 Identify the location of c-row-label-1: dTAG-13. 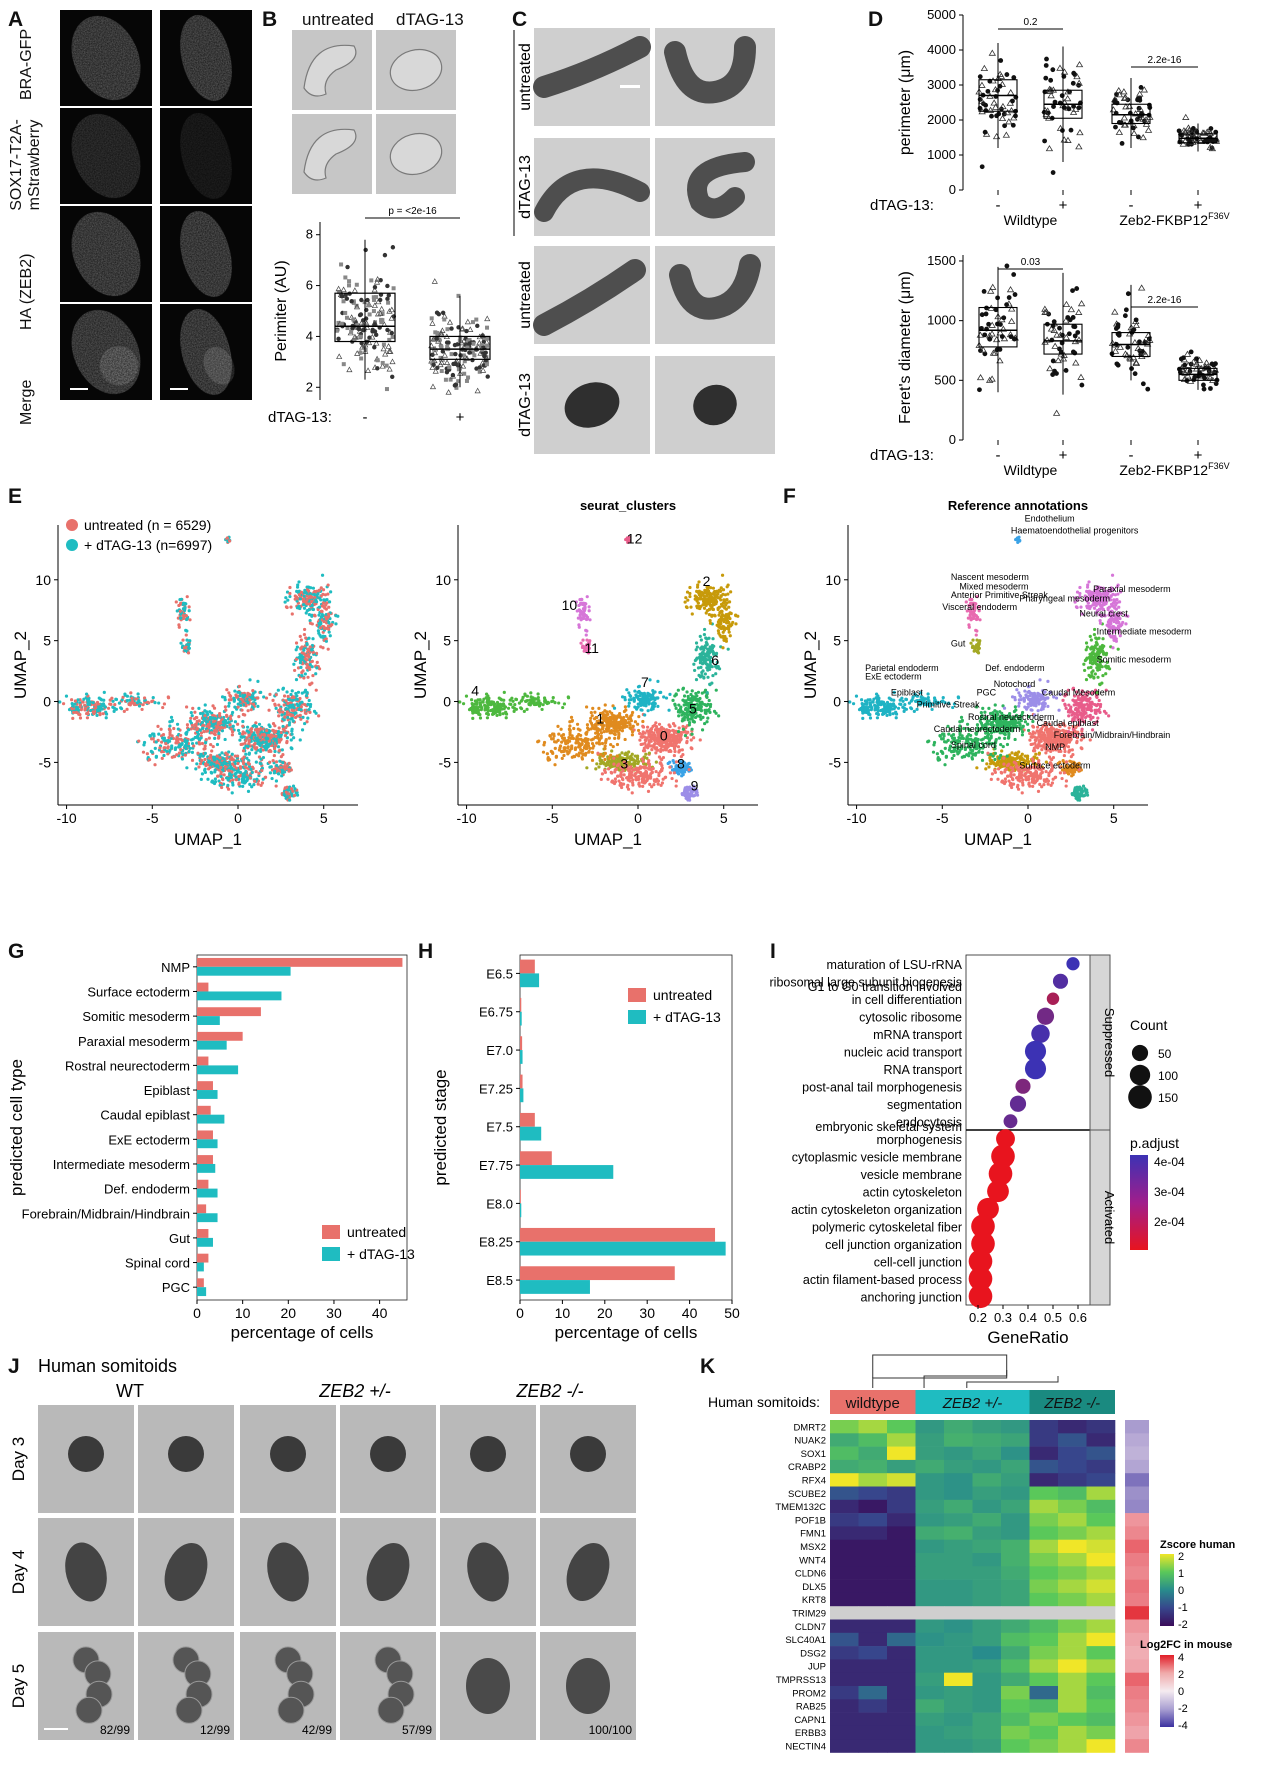
(525, 187).